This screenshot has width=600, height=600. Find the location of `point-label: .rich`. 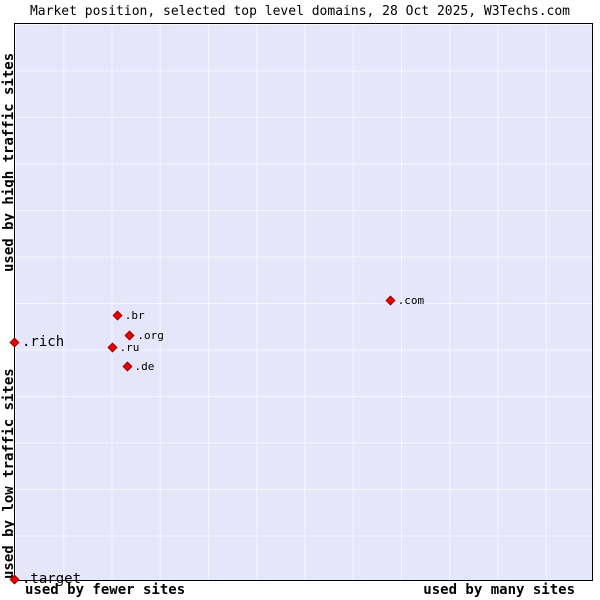

point-label: .rich is located at coordinates (43, 341).